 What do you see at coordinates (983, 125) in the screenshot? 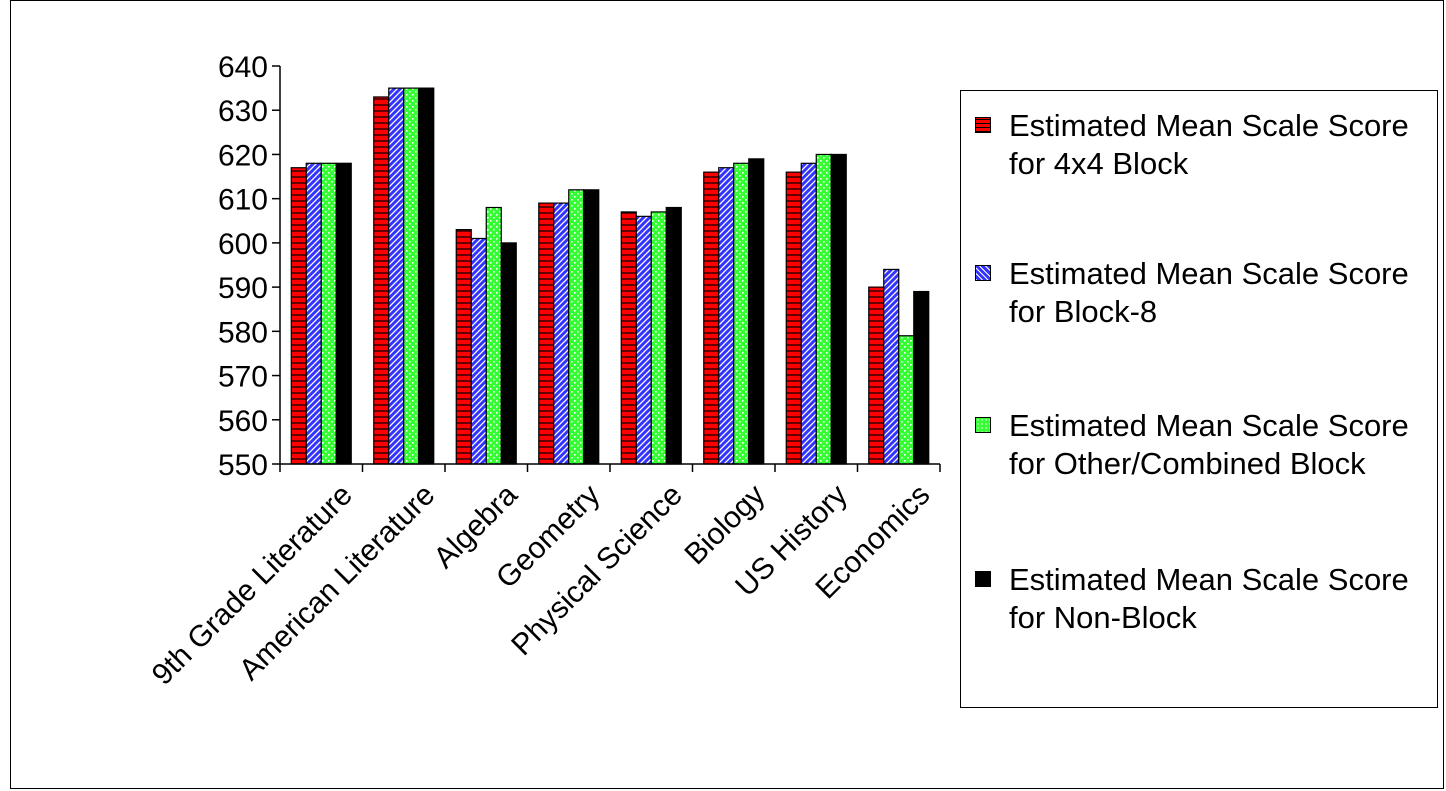
I see `legend-swatch-4x4-block` at bounding box center [983, 125].